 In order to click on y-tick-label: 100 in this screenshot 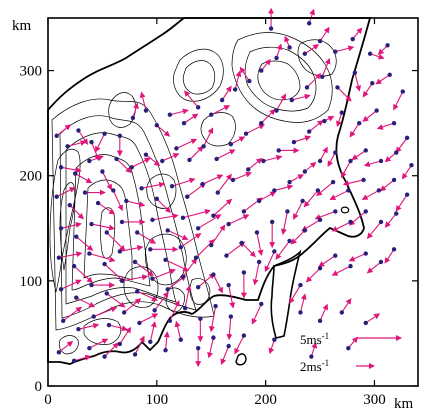, I will do `click(31, 282)`.